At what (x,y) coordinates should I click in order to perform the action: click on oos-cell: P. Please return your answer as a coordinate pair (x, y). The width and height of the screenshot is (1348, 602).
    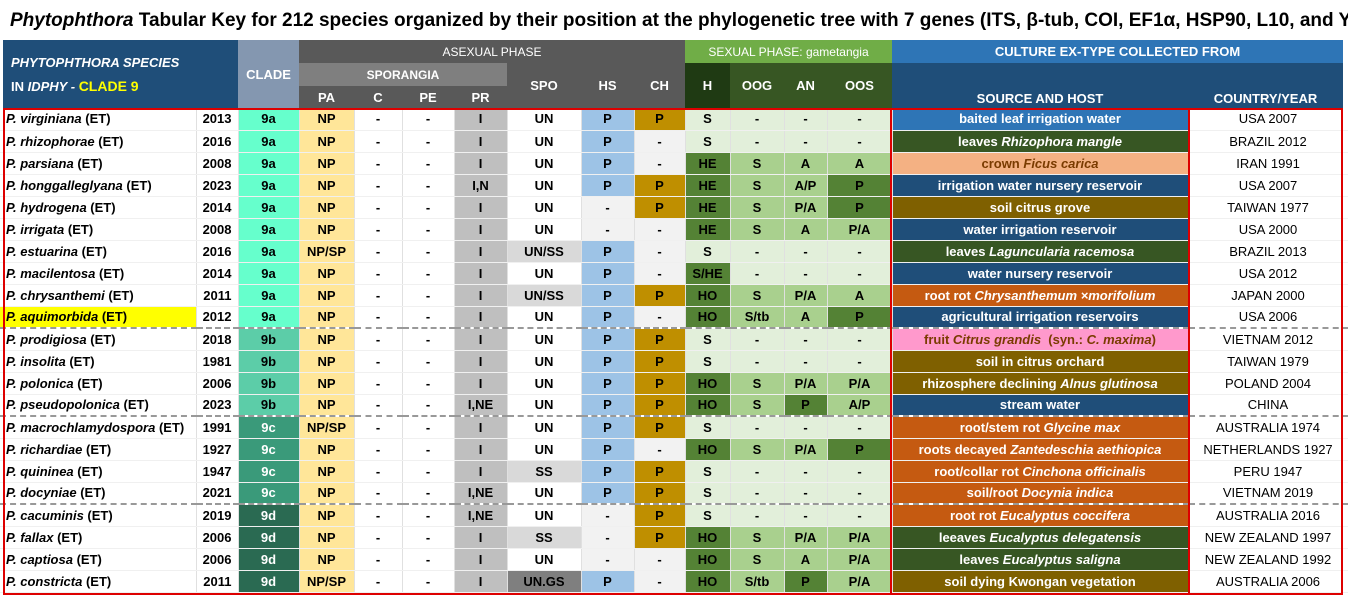
    Looking at the image, I should click on (860, 185).